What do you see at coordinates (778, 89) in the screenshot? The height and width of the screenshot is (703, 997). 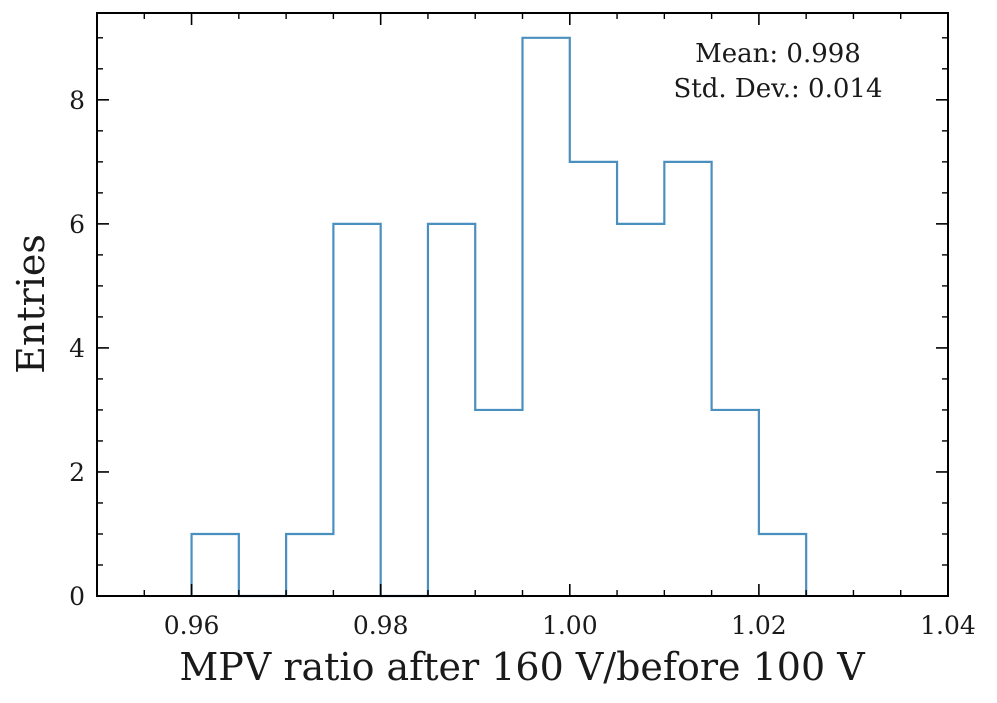 I see `annotation-std-dev: Std. Dev.: 0.014` at bounding box center [778, 89].